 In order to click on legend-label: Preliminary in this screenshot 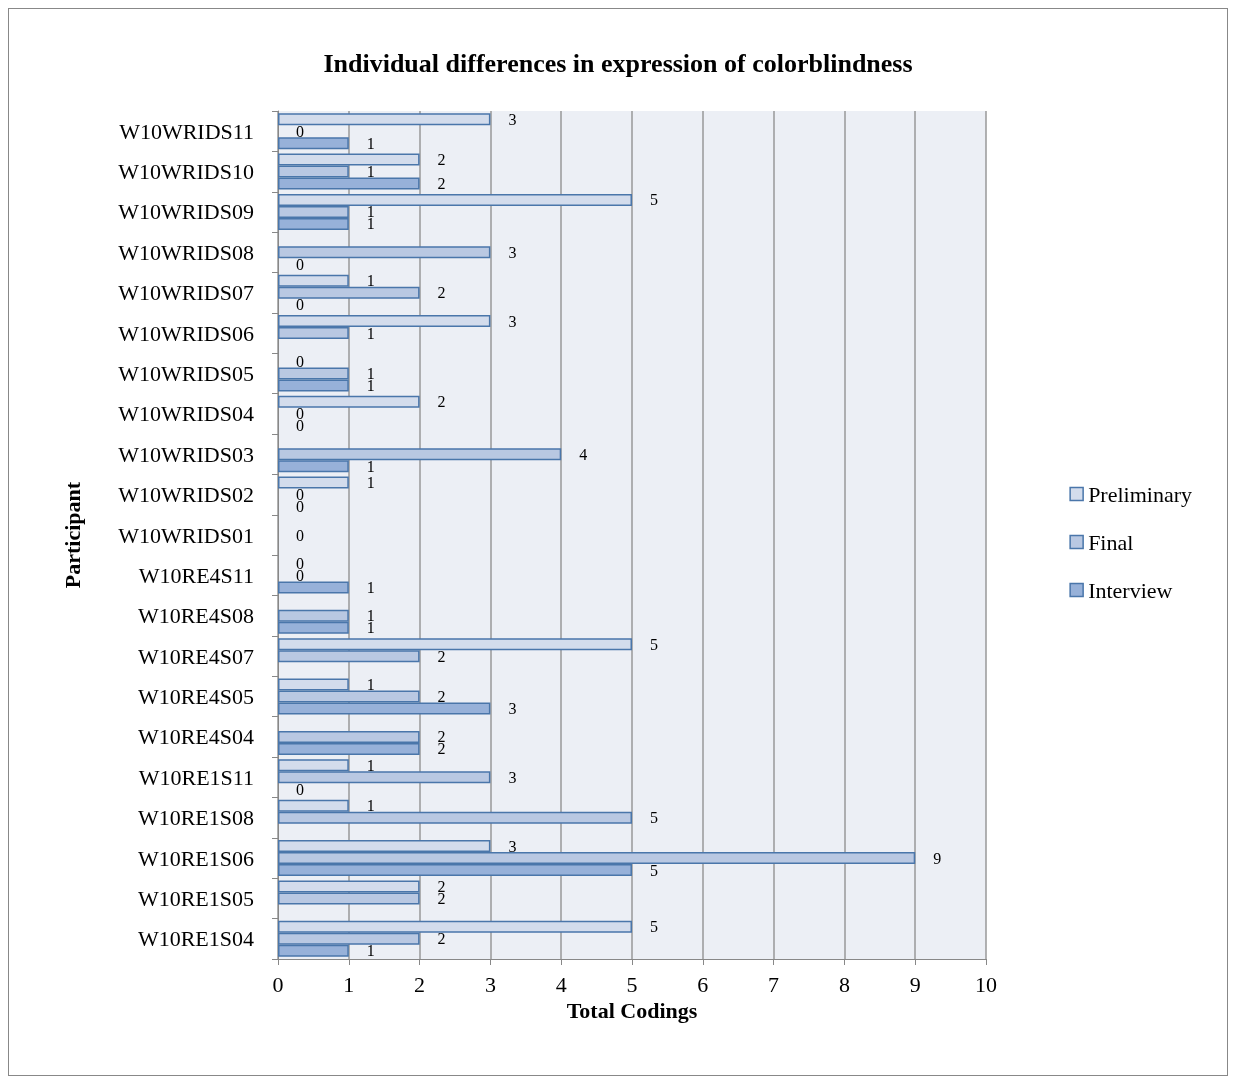, I will do `click(1140, 494)`.